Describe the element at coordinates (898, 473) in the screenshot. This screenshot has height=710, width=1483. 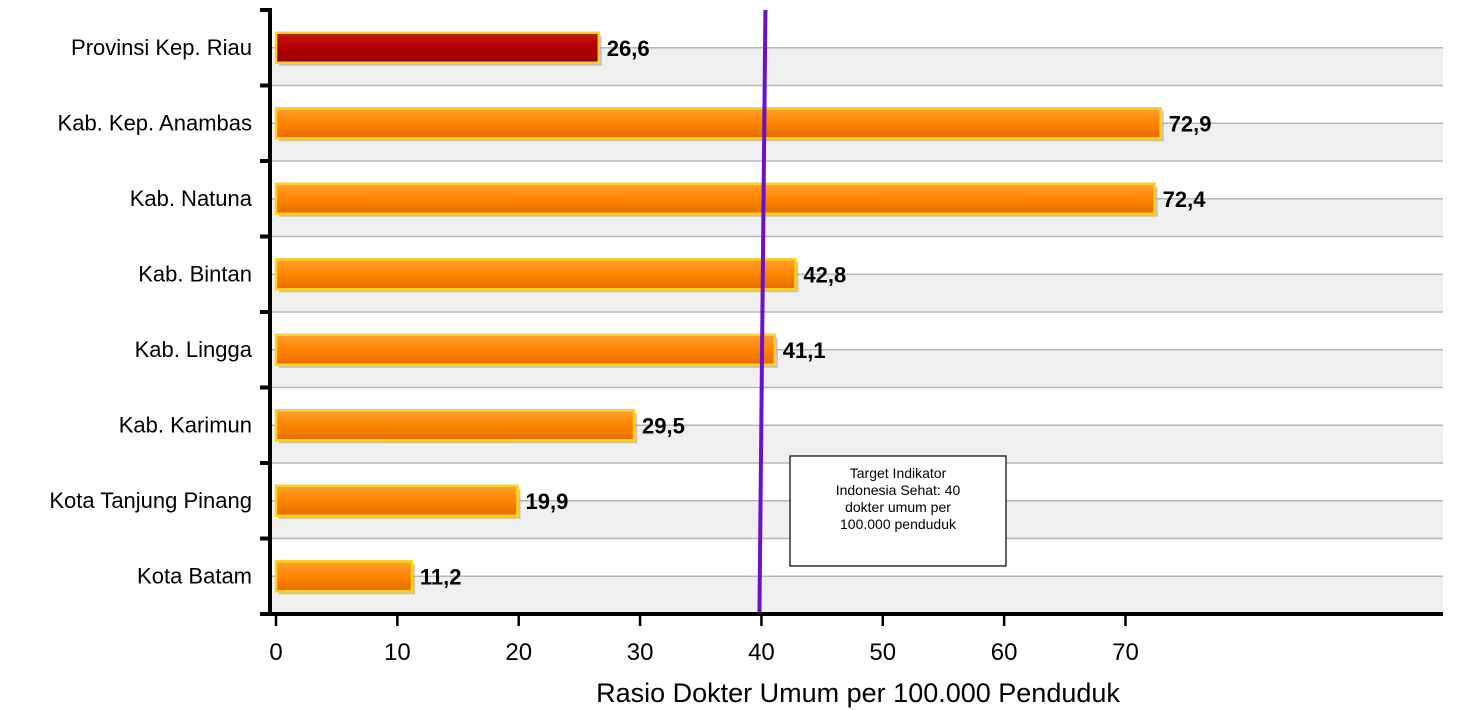
I see `target-note-line: Target Indikator` at that location.